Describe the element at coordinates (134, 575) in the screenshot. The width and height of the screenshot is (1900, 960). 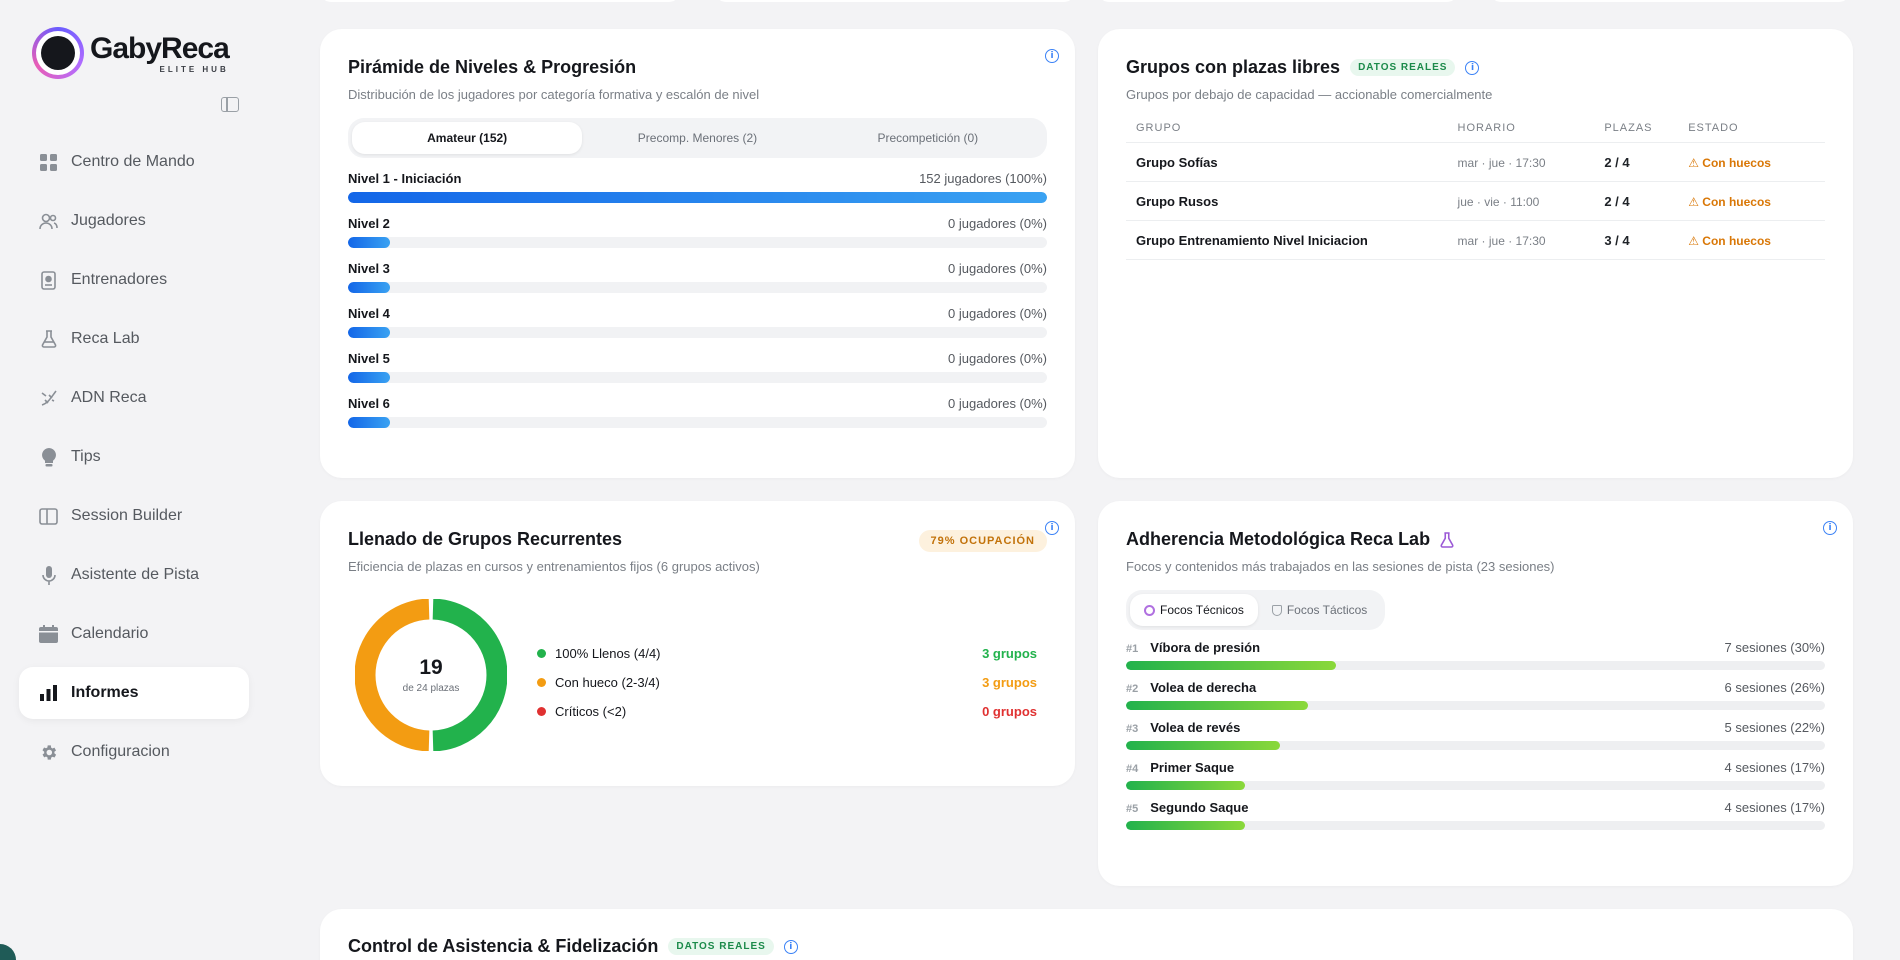
I see `sidebar-item-asistente-de-pista: Asistente de Pista` at that location.